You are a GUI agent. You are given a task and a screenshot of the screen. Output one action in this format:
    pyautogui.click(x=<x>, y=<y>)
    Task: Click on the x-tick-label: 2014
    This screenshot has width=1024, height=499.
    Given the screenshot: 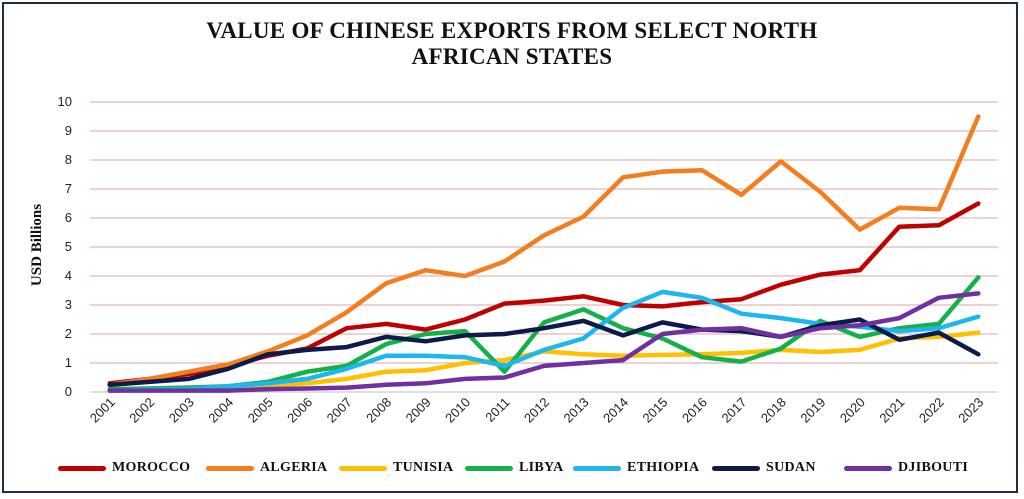 What is the action you would take?
    pyautogui.click(x=615, y=410)
    